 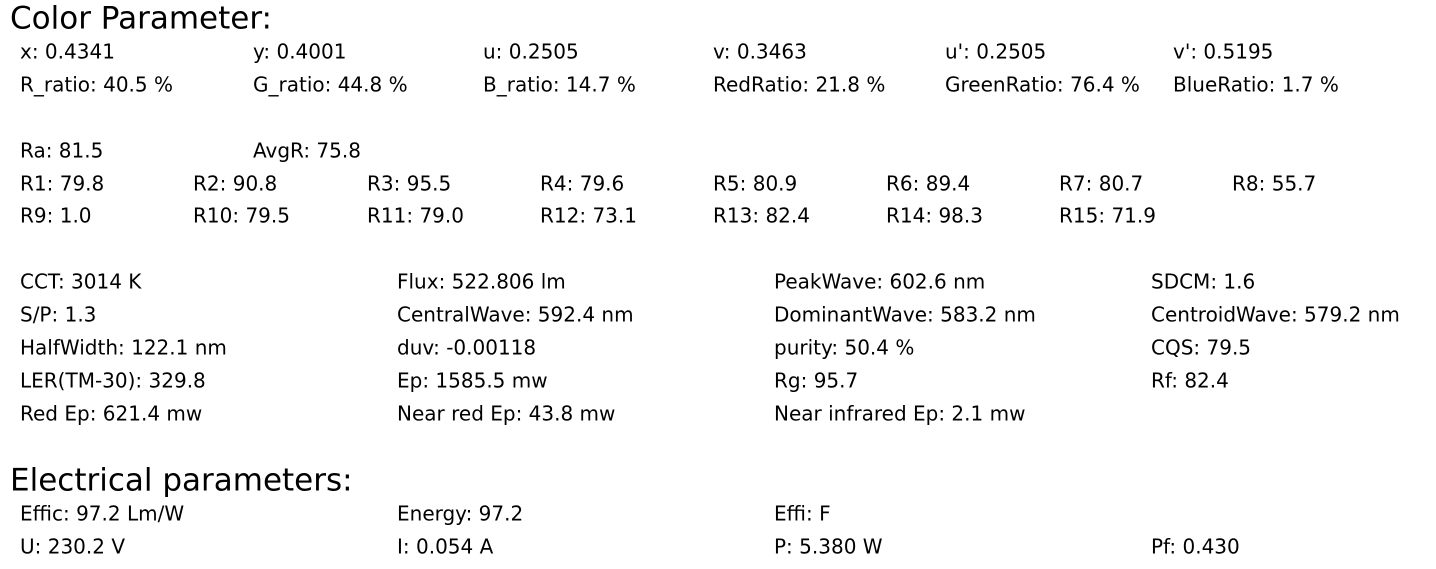 What do you see at coordinates (67, 52) in the screenshot?
I see `parameter-value: x: 0.4341` at bounding box center [67, 52].